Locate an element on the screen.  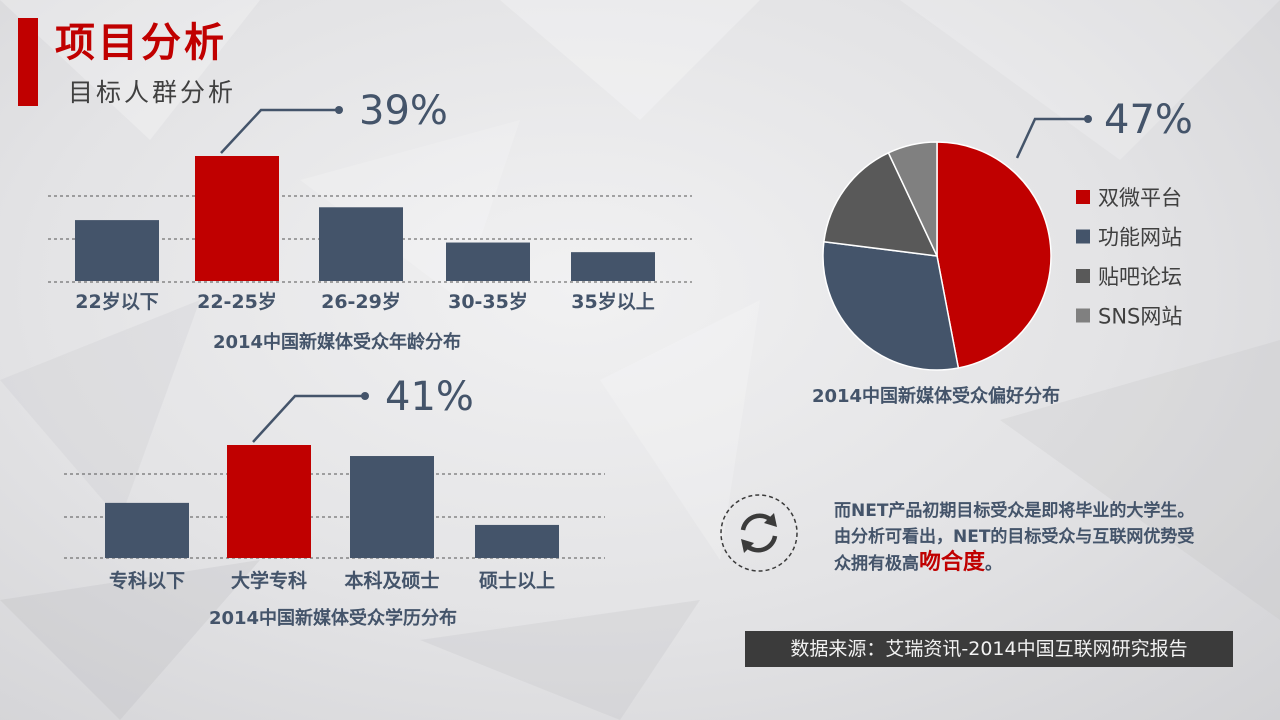
data-source-label: 数据来源：艾瑞资讯-2014中国互联网研究报告 is located at coordinates (989, 649).